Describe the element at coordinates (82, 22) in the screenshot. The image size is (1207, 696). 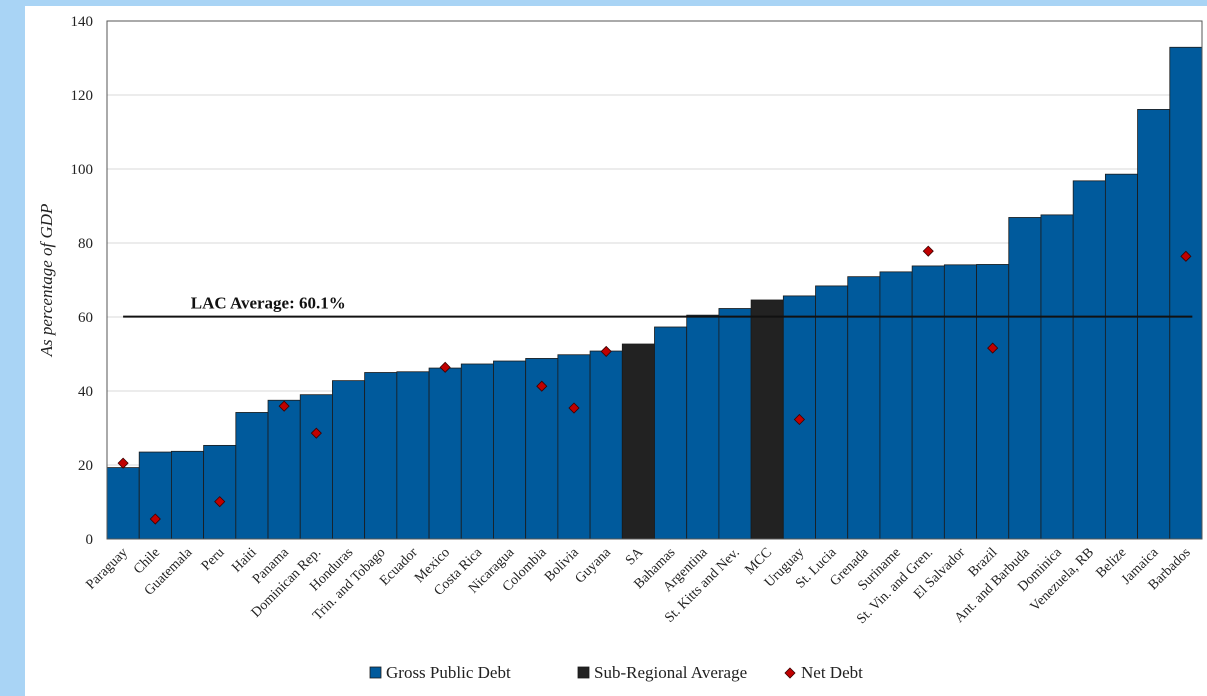
I see `y-tick-label: 140` at that location.